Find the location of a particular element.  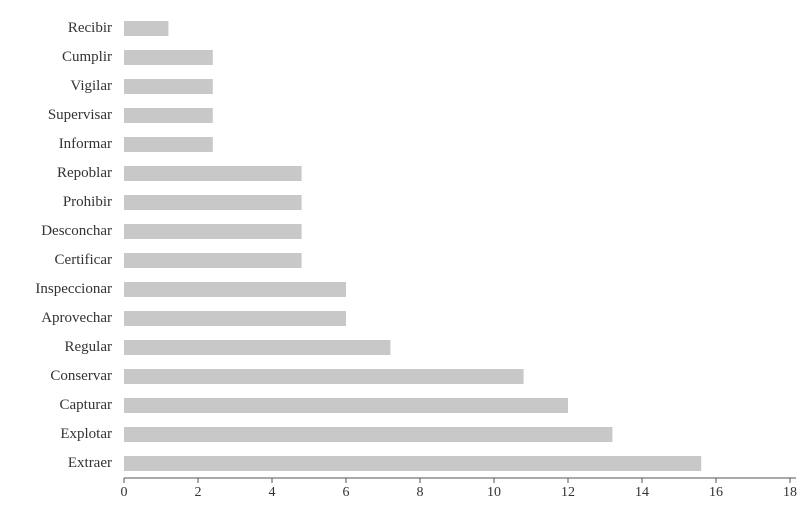

y-tick-label: Informar is located at coordinates (85, 144).